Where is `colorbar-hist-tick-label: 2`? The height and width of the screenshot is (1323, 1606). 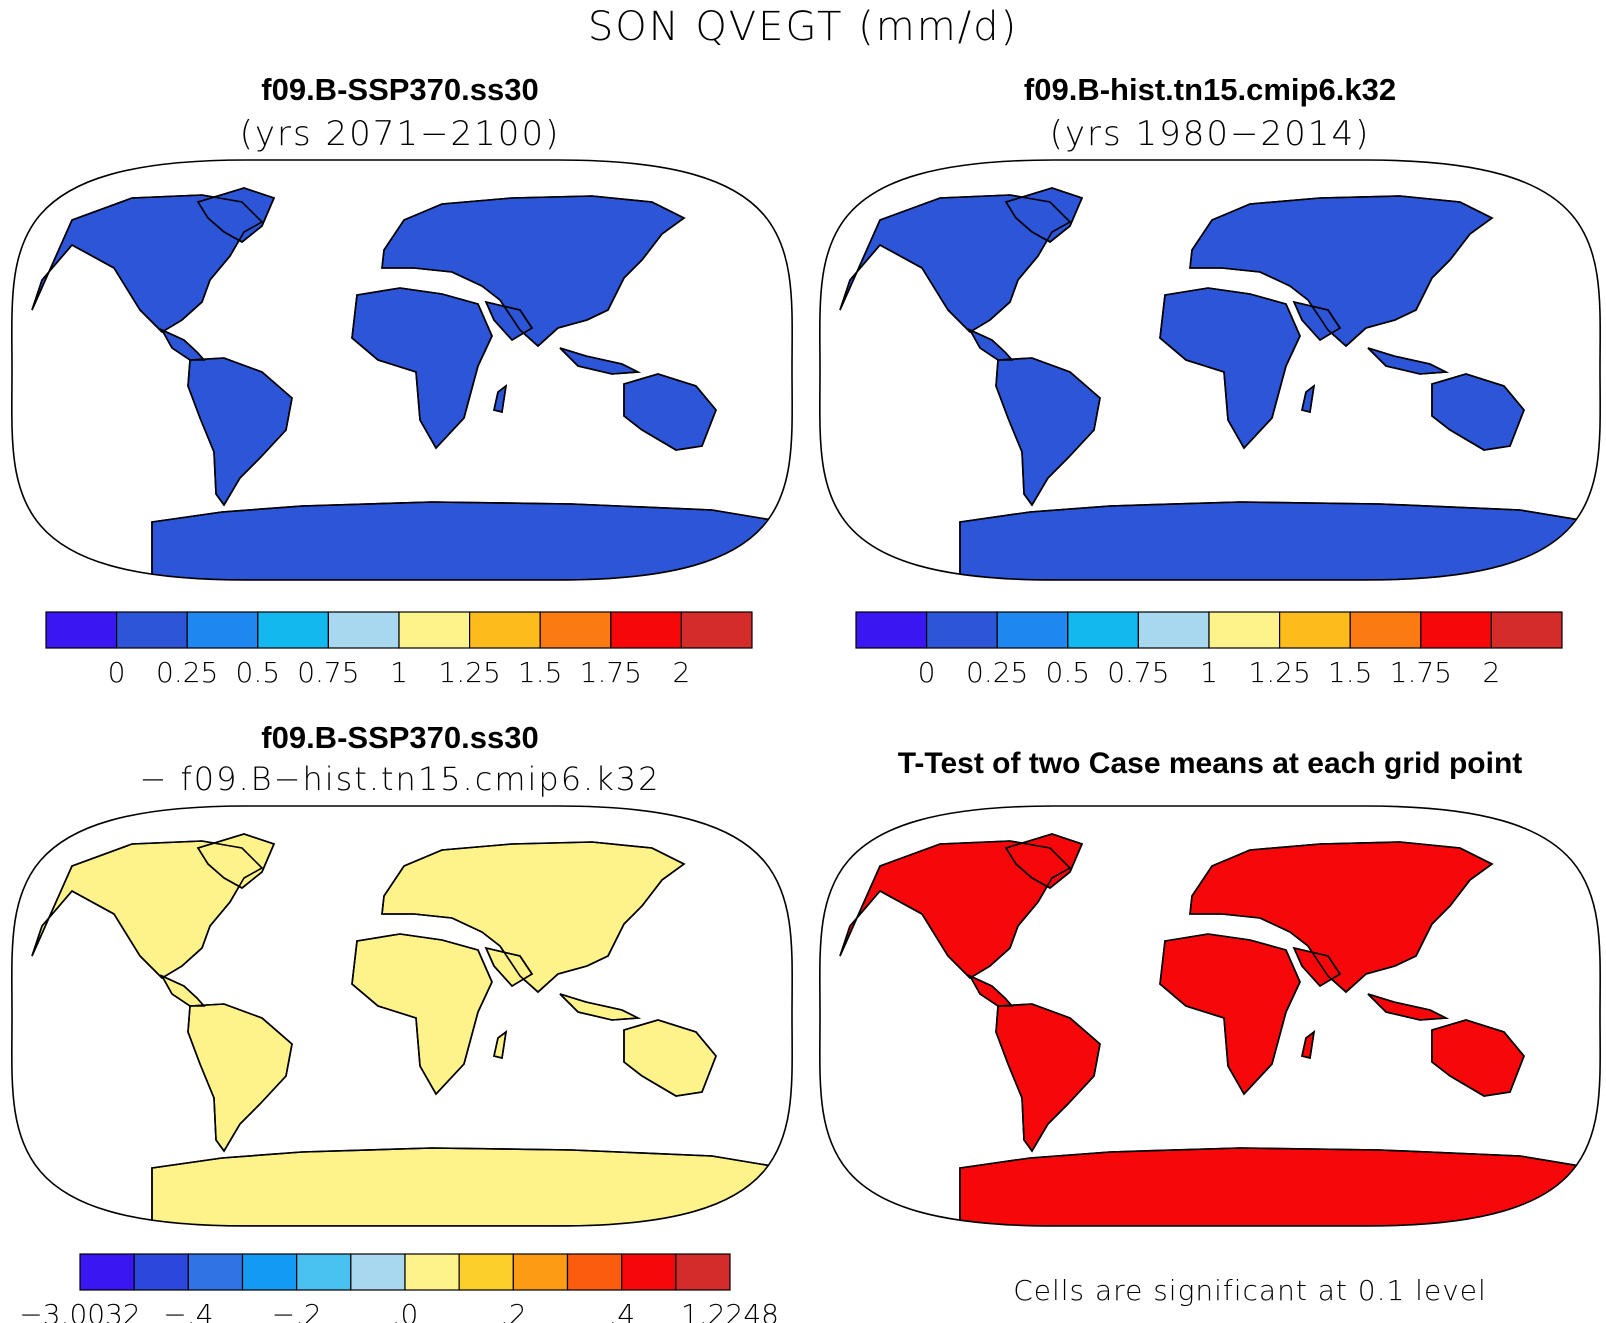
colorbar-hist-tick-label: 2 is located at coordinates (1491, 672).